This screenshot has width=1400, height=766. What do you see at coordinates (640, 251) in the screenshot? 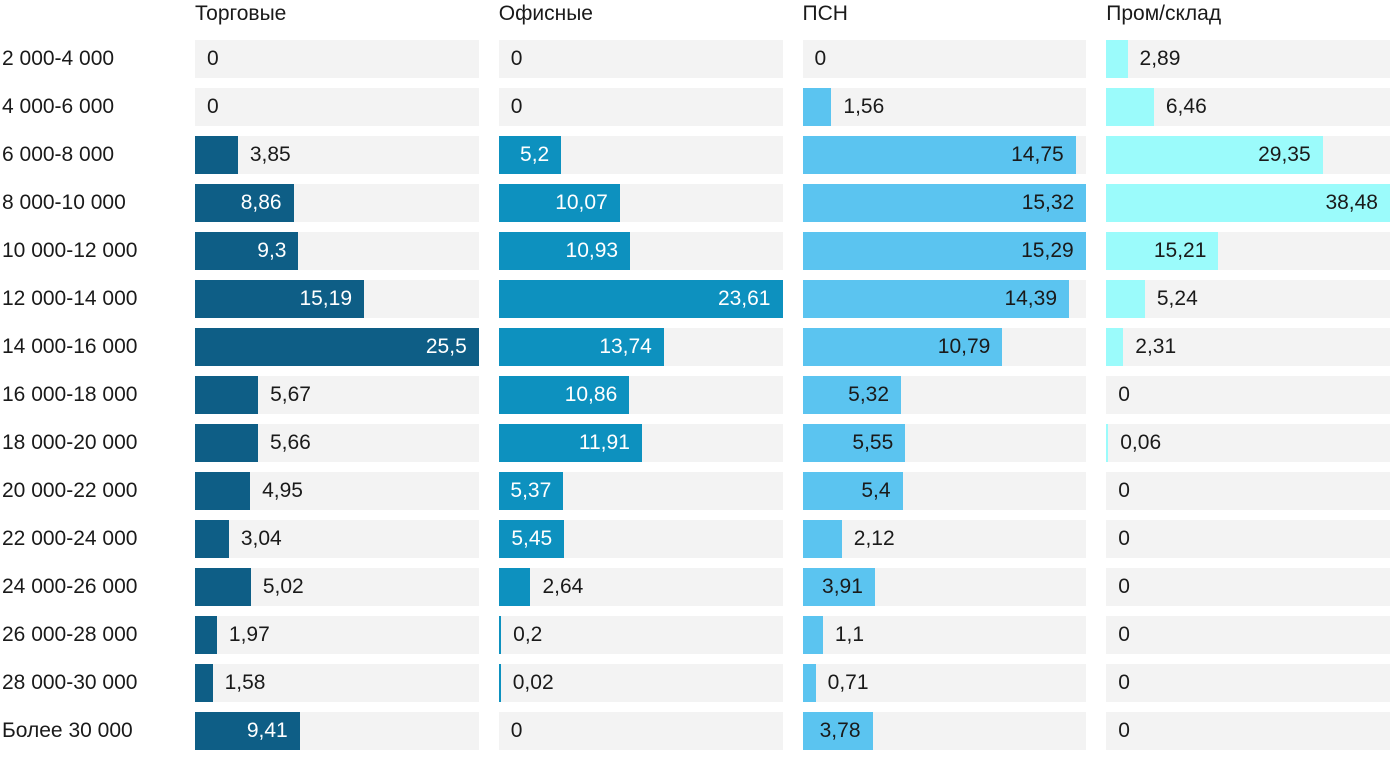
I see `bar-track: 10,93` at bounding box center [640, 251].